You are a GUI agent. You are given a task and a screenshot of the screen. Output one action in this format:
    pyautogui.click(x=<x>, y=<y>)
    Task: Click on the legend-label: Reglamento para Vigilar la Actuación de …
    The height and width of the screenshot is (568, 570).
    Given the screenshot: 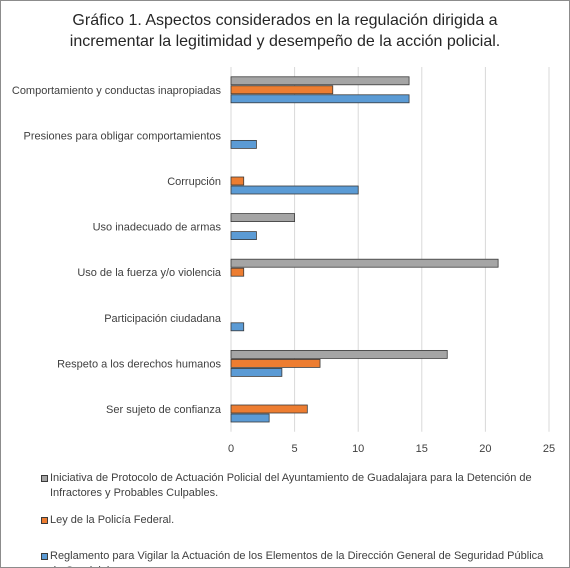 What is the action you would take?
    pyautogui.click(x=297, y=558)
    